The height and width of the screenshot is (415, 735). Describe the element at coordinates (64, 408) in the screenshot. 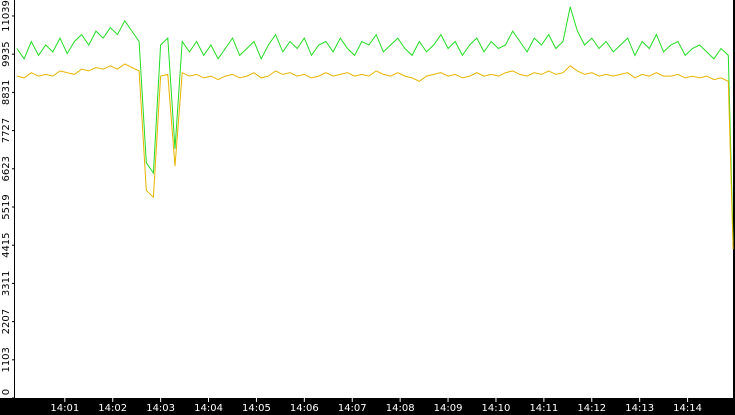

I see `x-tick-label: 14:01` at that location.